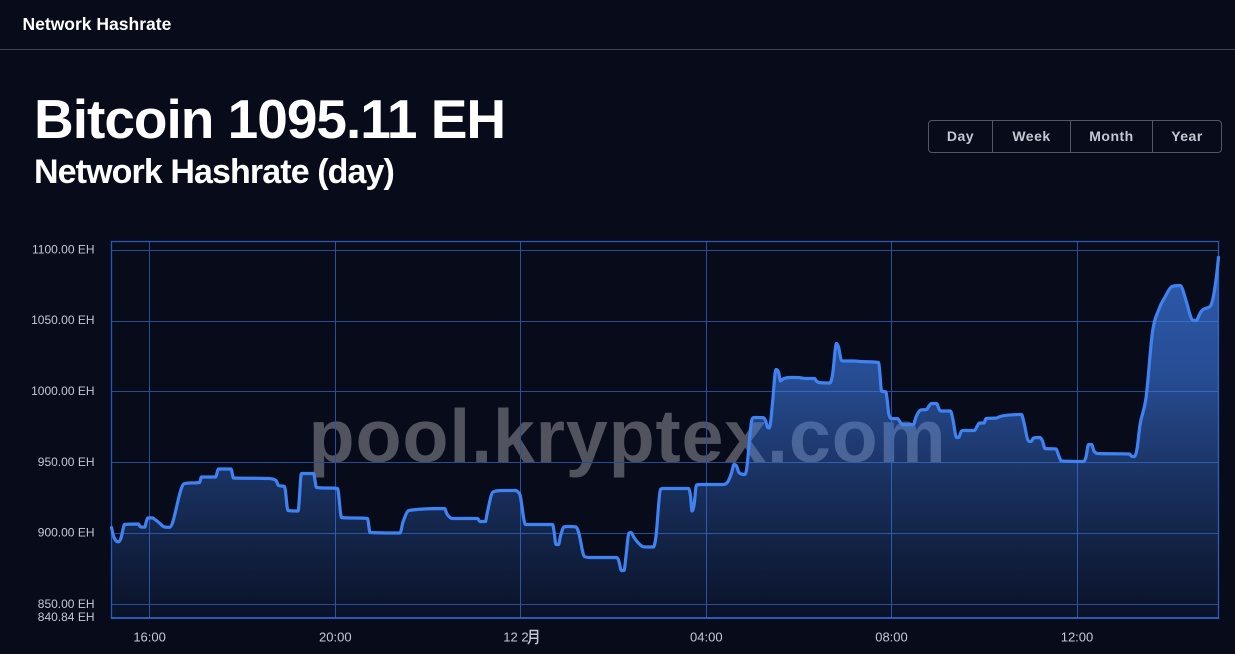  Describe the element at coordinates (515, 636) in the screenshot. I see `svg-text: 12 2` at that location.